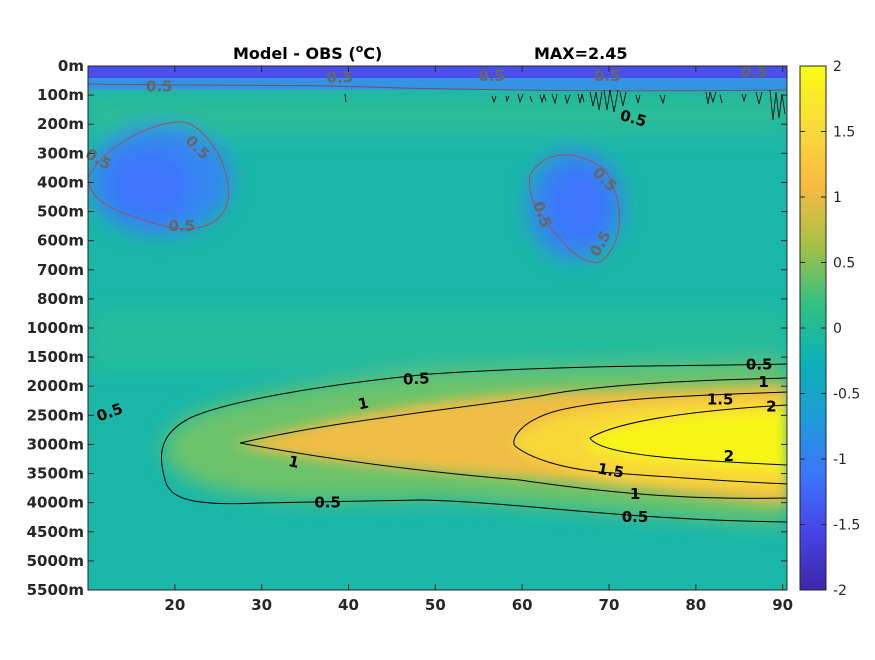 This screenshot has height=660, width=875. What do you see at coordinates (522, 605) in the screenshot?
I see `x-tick-label-4: 60` at bounding box center [522, 605].